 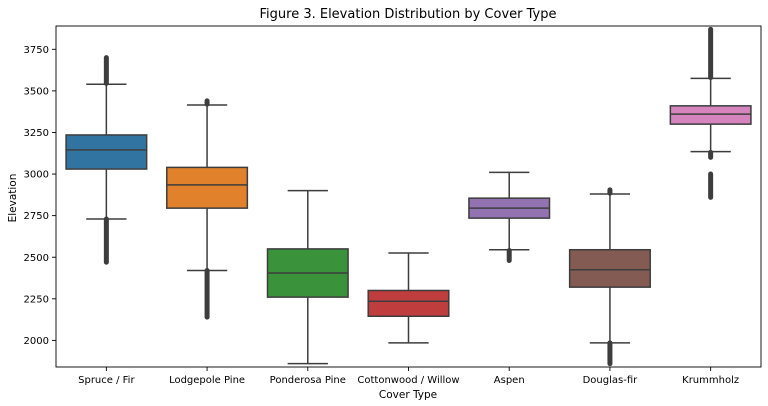 I want to click on y-tick-label: 2250, so click(x=36, y=299).